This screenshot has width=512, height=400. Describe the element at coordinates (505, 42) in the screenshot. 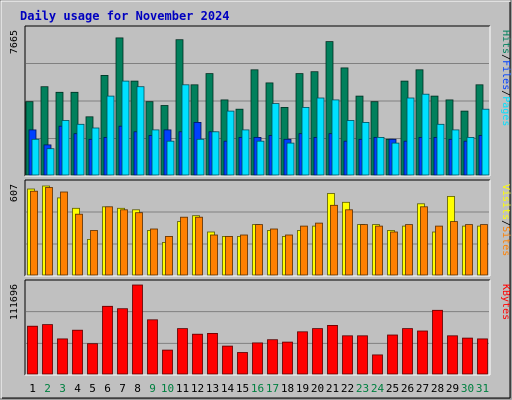

I see `series-label-hits: Hits` at that location.